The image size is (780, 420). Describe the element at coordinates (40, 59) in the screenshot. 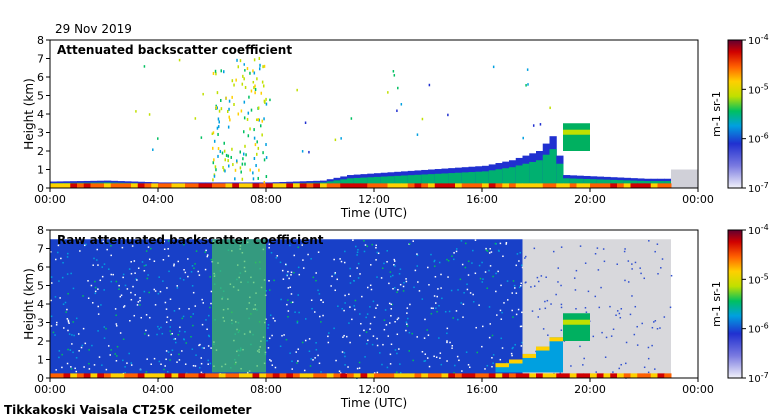

I see `y-tick-label: 7` at that location.